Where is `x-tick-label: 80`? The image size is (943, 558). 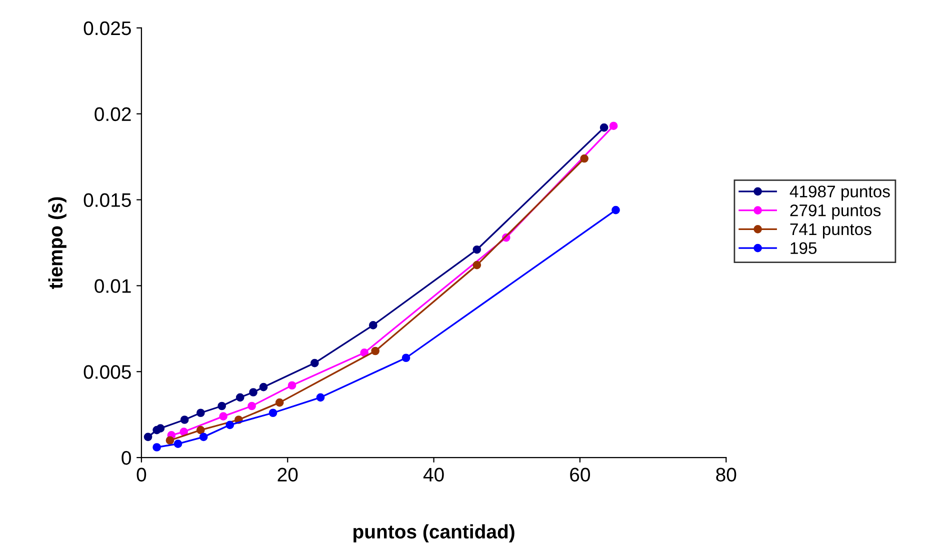
x-tick-label: 80 is located at coordinates (726, 475).